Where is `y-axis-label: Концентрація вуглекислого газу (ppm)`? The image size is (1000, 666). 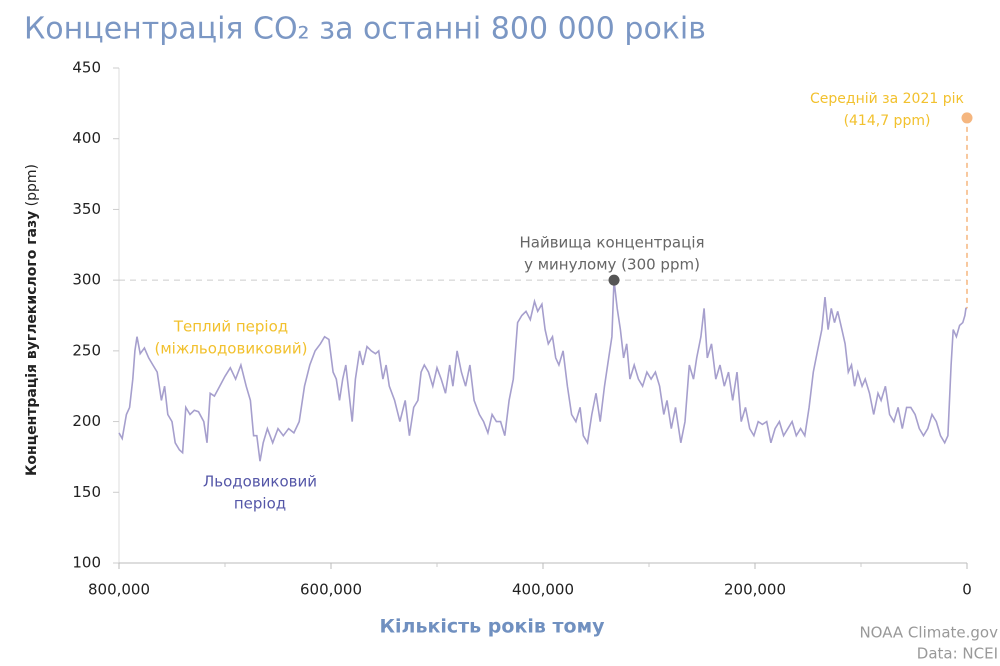 y-axis-label: Концентрація вуглекислого газу (ppm) is located at coordinates (32, 320).